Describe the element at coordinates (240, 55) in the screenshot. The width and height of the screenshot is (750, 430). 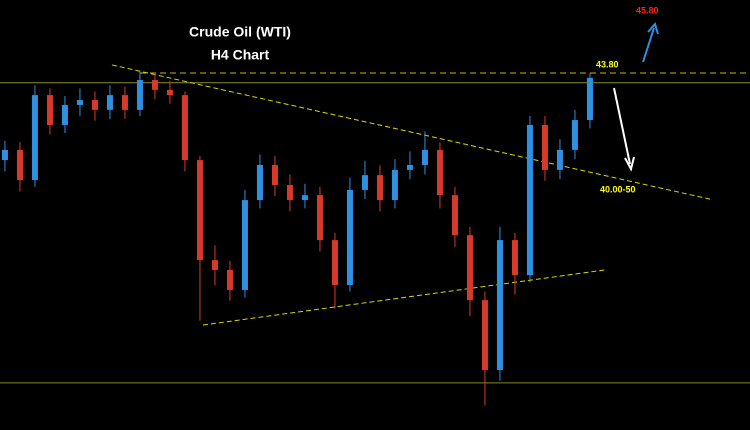
I see `chart-subtitle: H4 Chart` at that location.